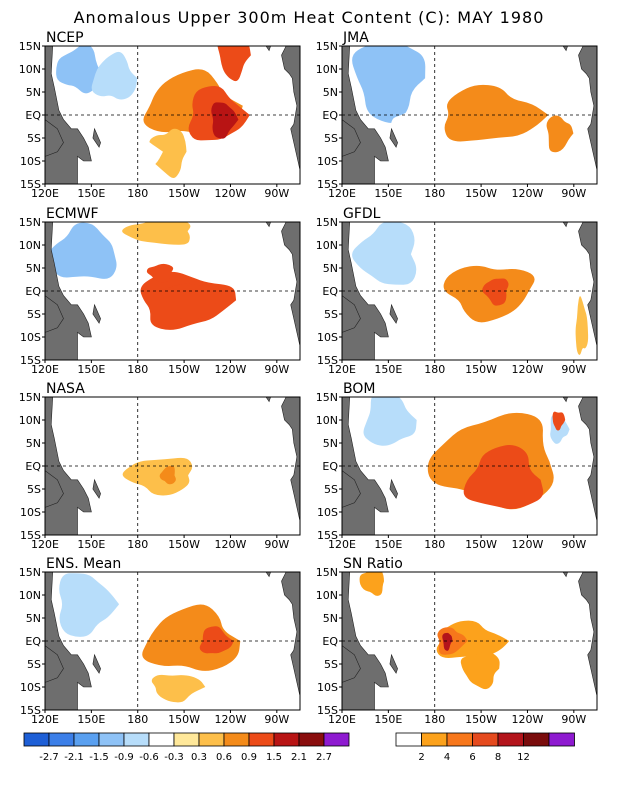 The width and height of the screenshot is (618, 800). I want to click on panel-title: ENS. Mean, so click(83, 564).